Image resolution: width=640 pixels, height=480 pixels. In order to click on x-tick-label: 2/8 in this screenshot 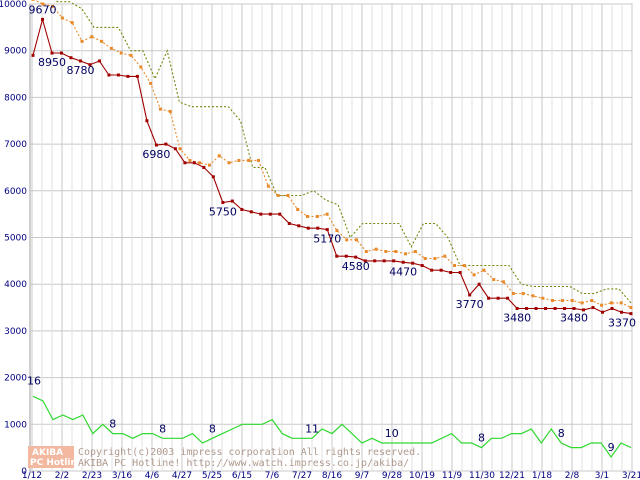, I will do `click(572, 475)`.